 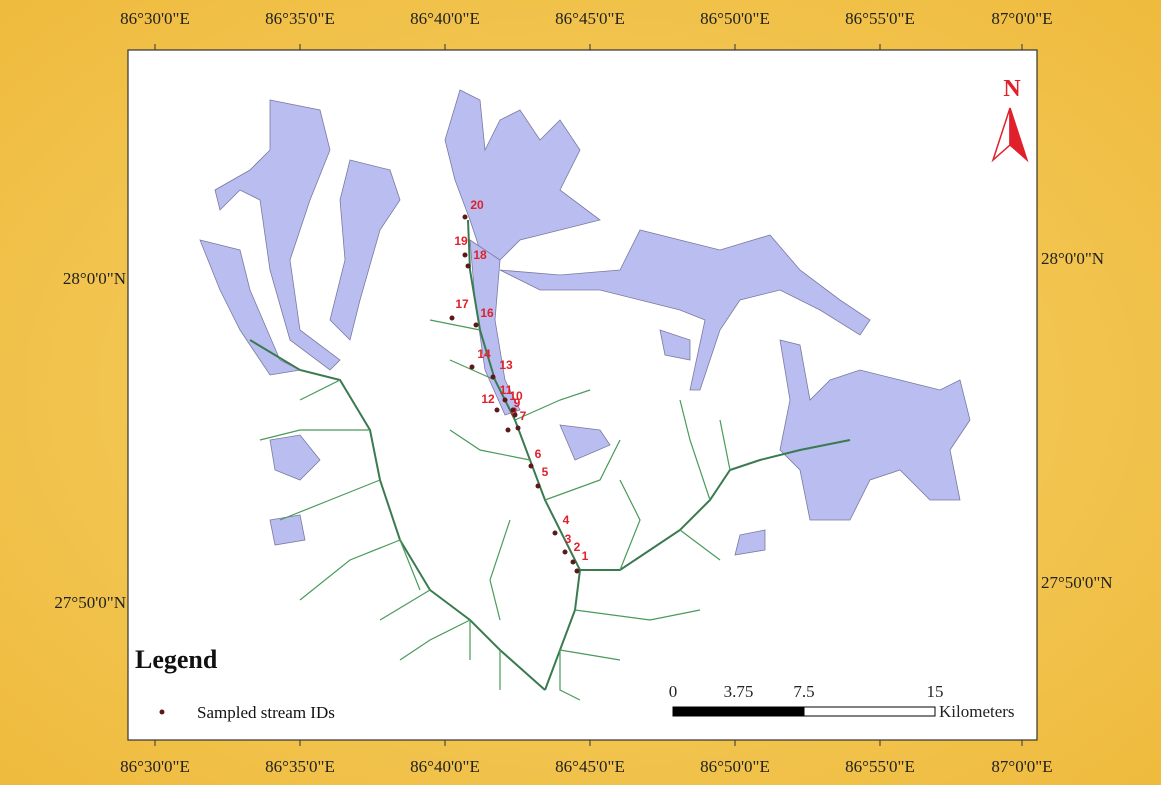 What do you see at coordinates (484, 354) in the screenshot?
I see `site-id: 14` at bounding box center [484, 354].